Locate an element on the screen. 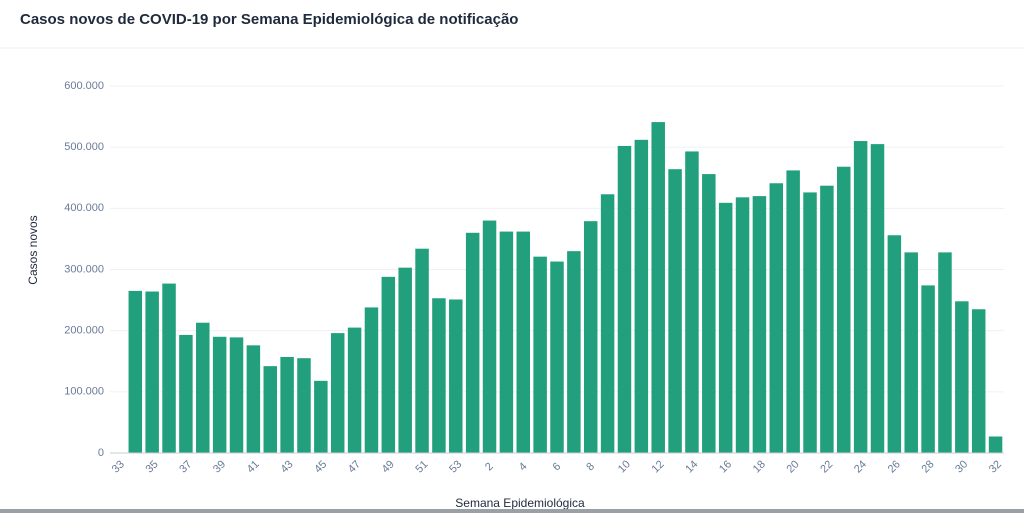 This screenshot has width=1024, height=513. y-tick-label: 600.000 is located at coordinates (84, 86).